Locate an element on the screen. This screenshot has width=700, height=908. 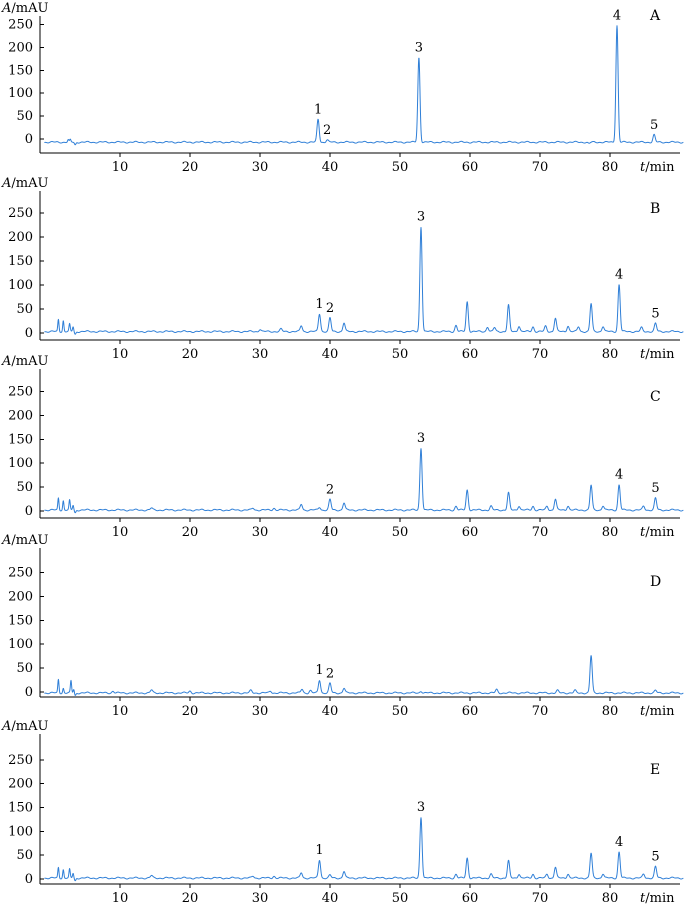
panel-letter: D is located at coordinates (655, 582).